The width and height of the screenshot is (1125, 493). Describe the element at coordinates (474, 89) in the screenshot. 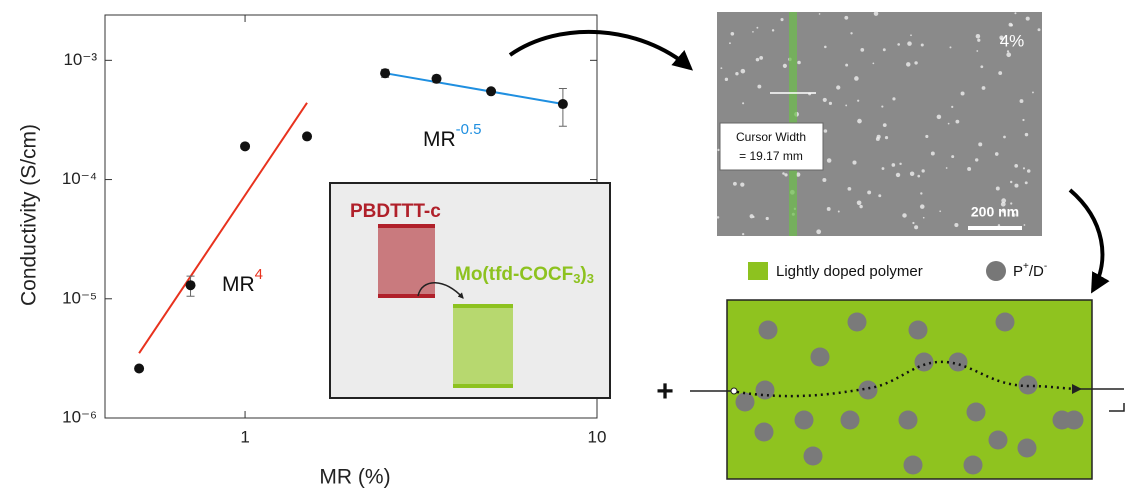

I see `fit-line` at that location.